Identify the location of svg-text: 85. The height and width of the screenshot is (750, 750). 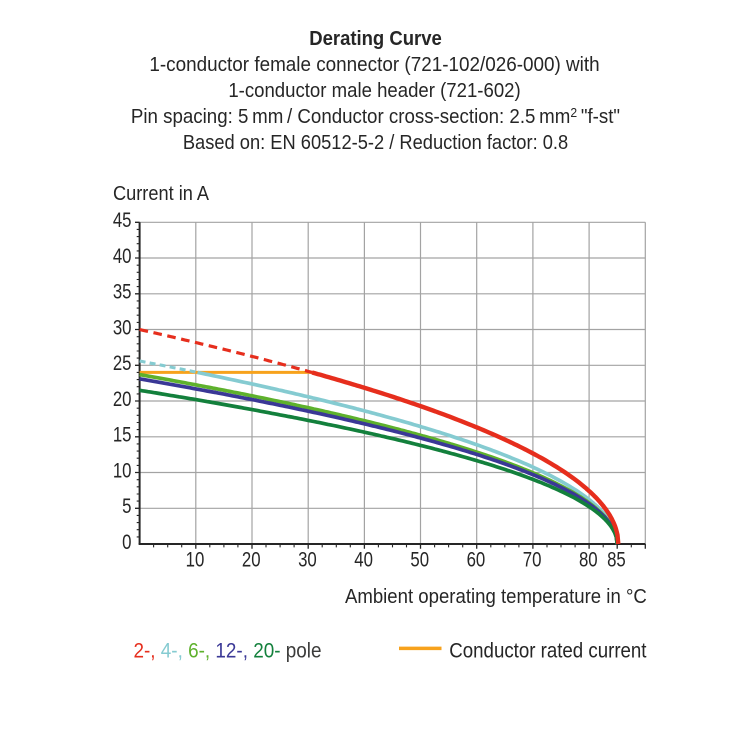
(616, 560).